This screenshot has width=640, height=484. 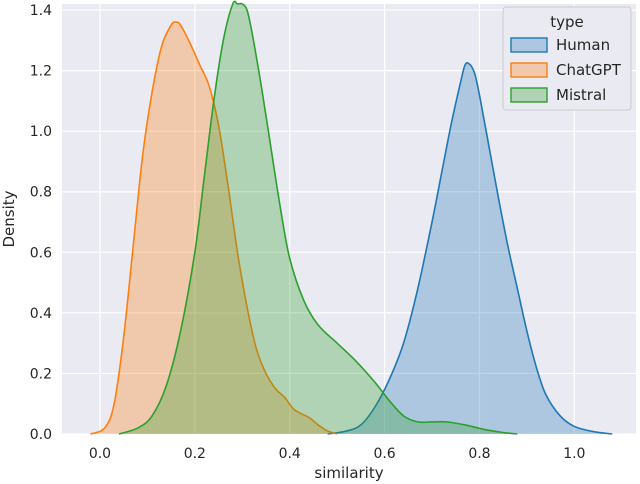 I want to click on y-tick-label: 0.0, so click(x=41, y=435).